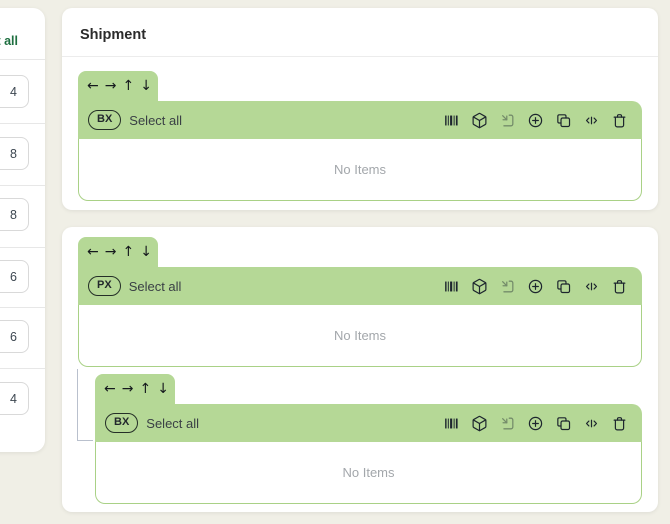  Describe the element at coordinates (85, 405) in the screenshot. I see `tree-connector-line` at that location.